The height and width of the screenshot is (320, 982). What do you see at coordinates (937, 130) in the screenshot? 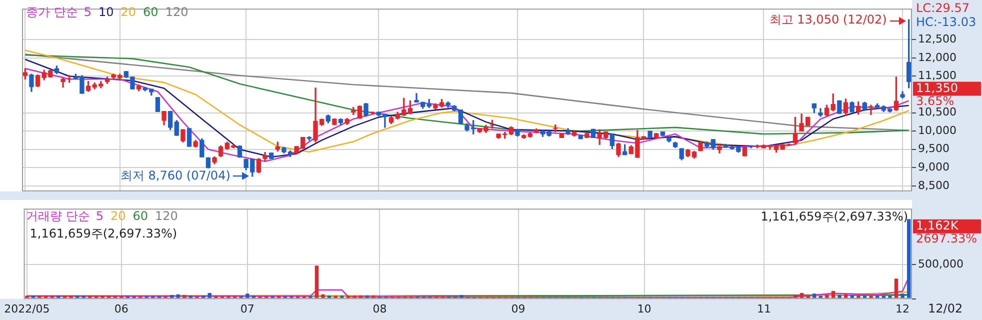
I see `y-tick-label: 10,000` at bounding box center [937, 130].